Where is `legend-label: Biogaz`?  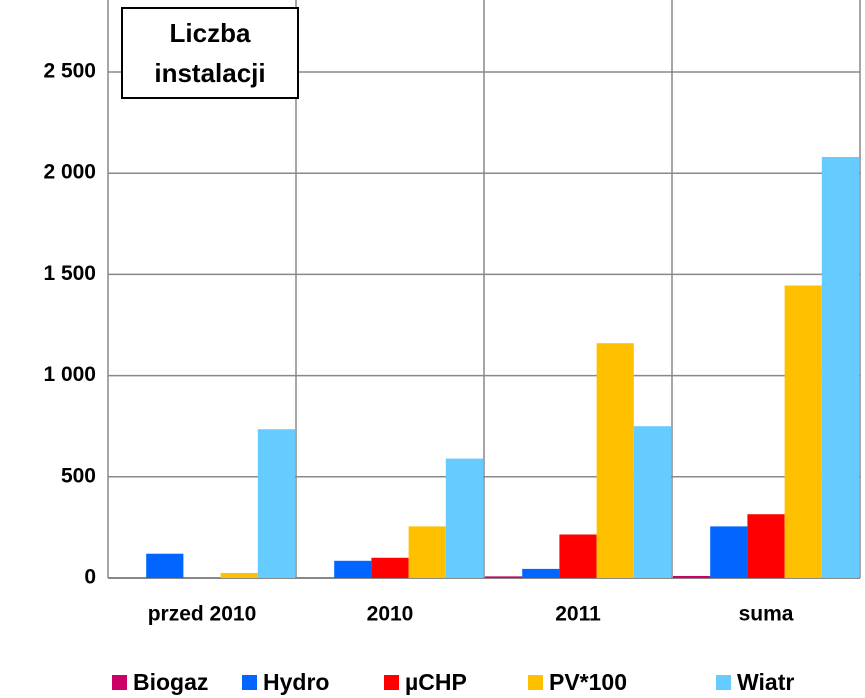 legend-label: Biogaz is located at coordinates (170, 682).